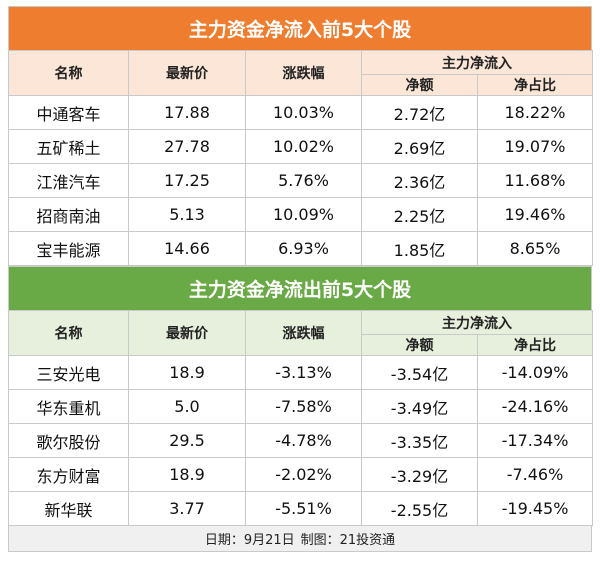  I want to click on net-amount: 2.69亿, so click(419, 146).